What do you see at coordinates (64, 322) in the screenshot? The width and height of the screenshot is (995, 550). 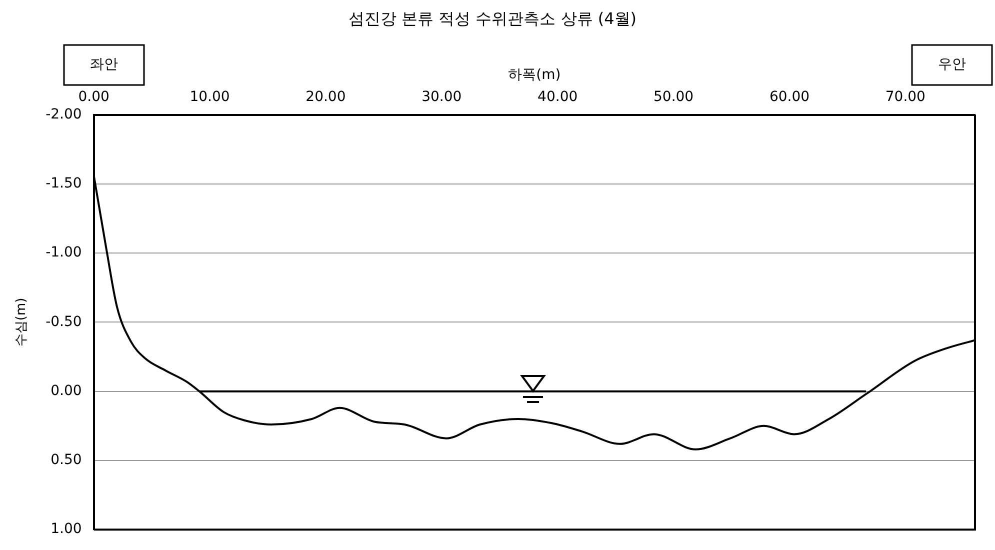 I see `y-tick-label: -0.50` at bounding box center [64, 322].